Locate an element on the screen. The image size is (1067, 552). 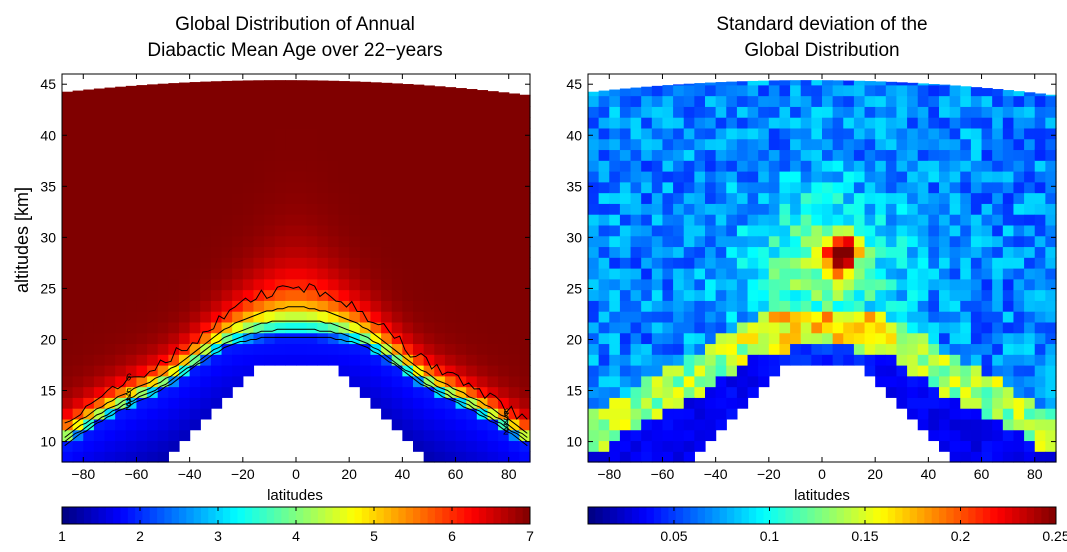
contour-label: 3 is located at coordinates (129, 403).